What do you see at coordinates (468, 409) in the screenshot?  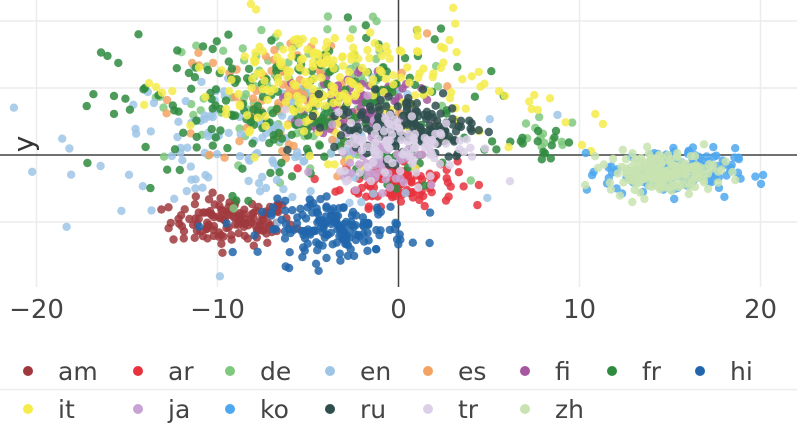 I see `legend-label: tr` at bounding box center [468, 409].